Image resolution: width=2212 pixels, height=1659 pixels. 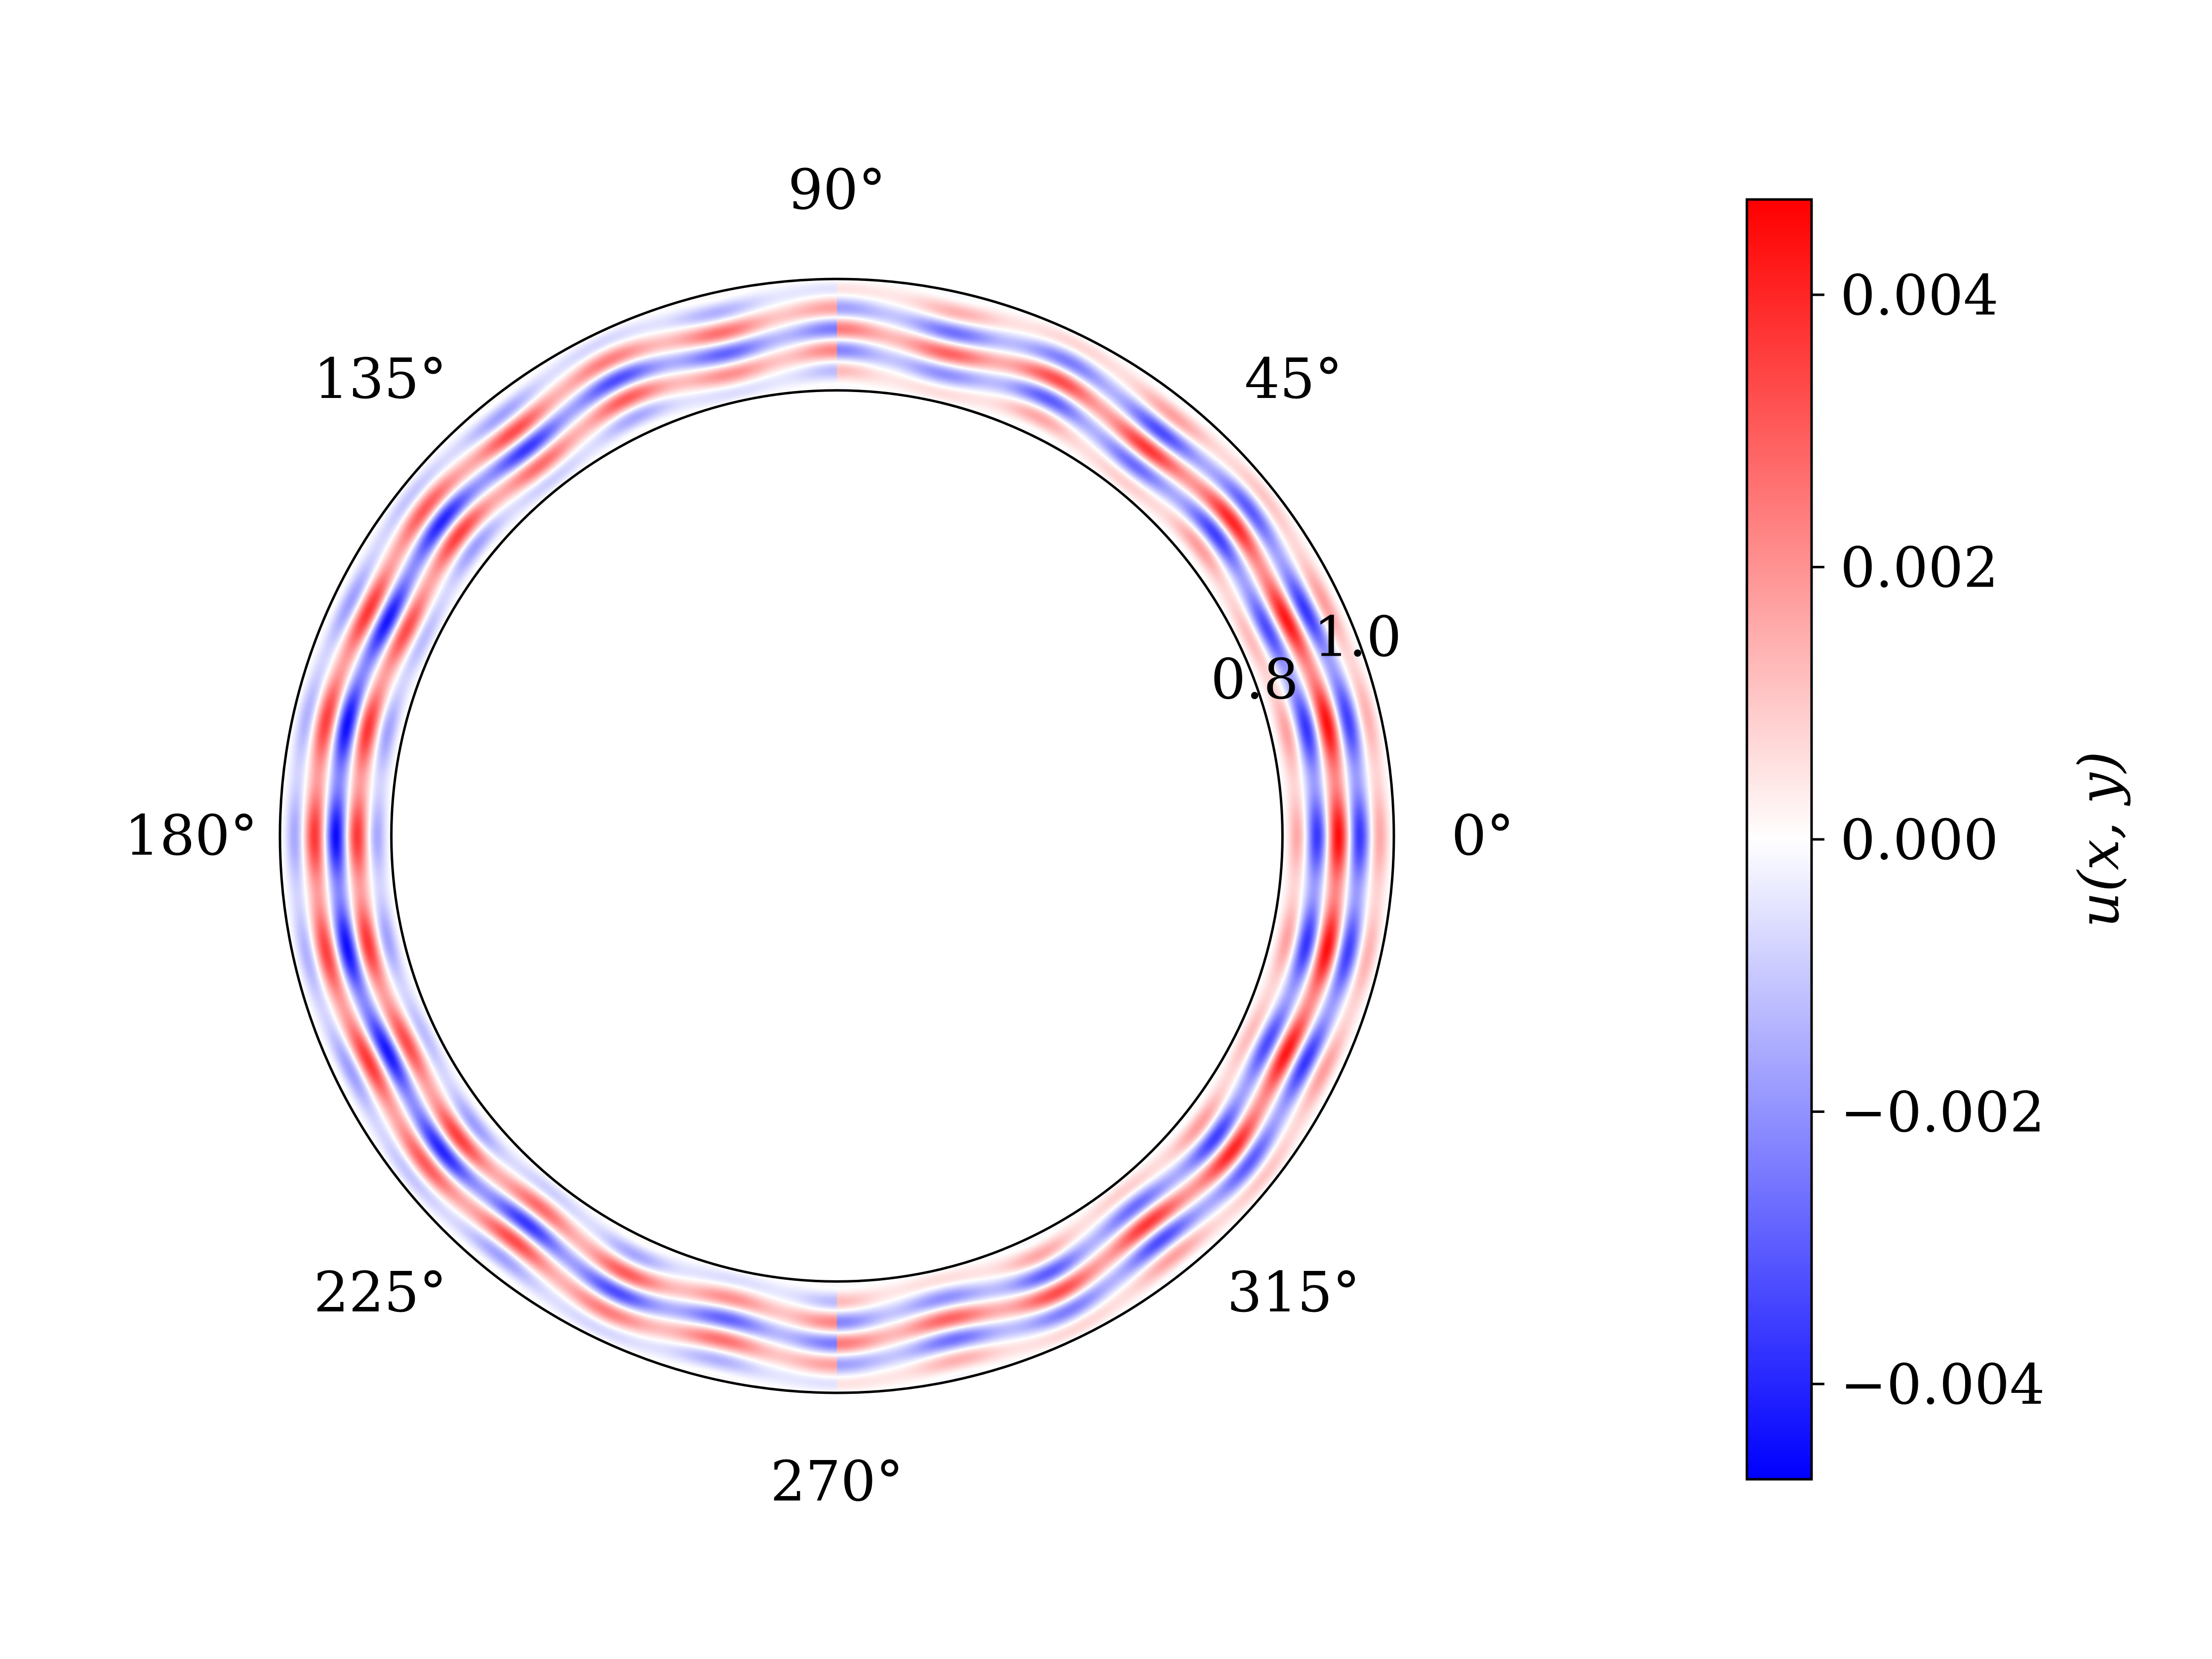 I want to click on colorbar-gradient, so click(x=1780, y=839).